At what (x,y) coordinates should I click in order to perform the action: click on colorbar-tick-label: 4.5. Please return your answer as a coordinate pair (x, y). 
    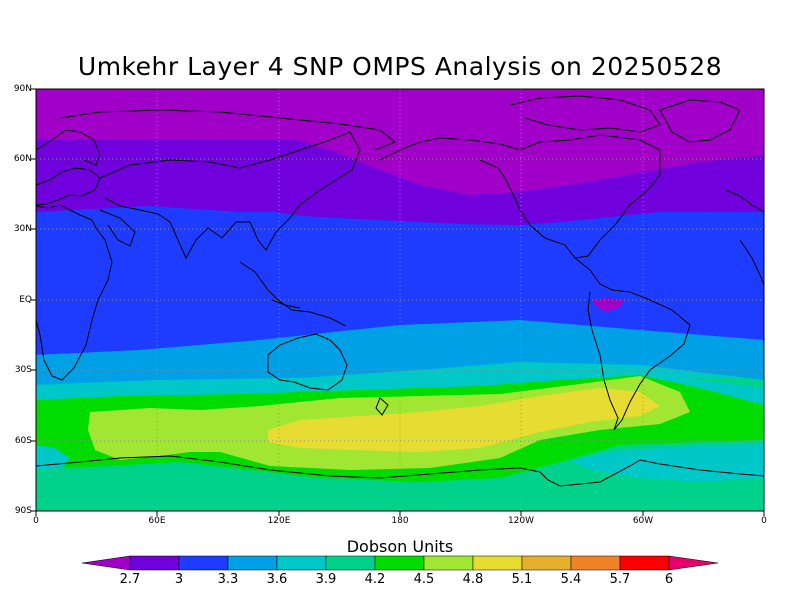
    Looking at the image, I should click on (424, 579).